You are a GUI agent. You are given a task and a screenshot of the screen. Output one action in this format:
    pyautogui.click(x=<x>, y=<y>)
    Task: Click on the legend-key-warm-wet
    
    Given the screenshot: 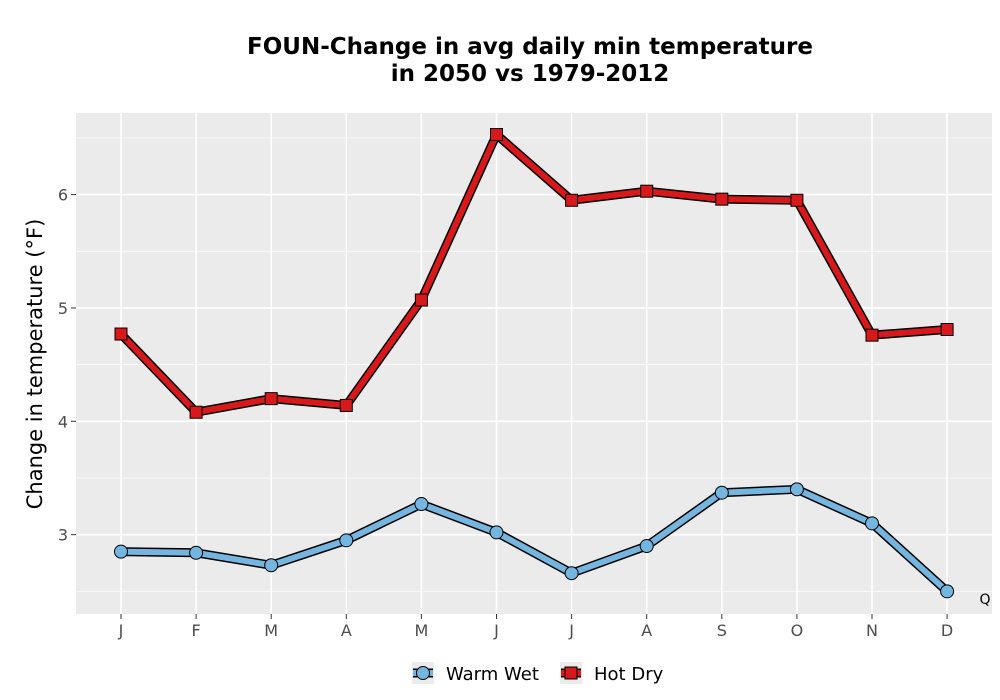 What is the action you would take?
    pyautogui.click(x=423, y=673)
    